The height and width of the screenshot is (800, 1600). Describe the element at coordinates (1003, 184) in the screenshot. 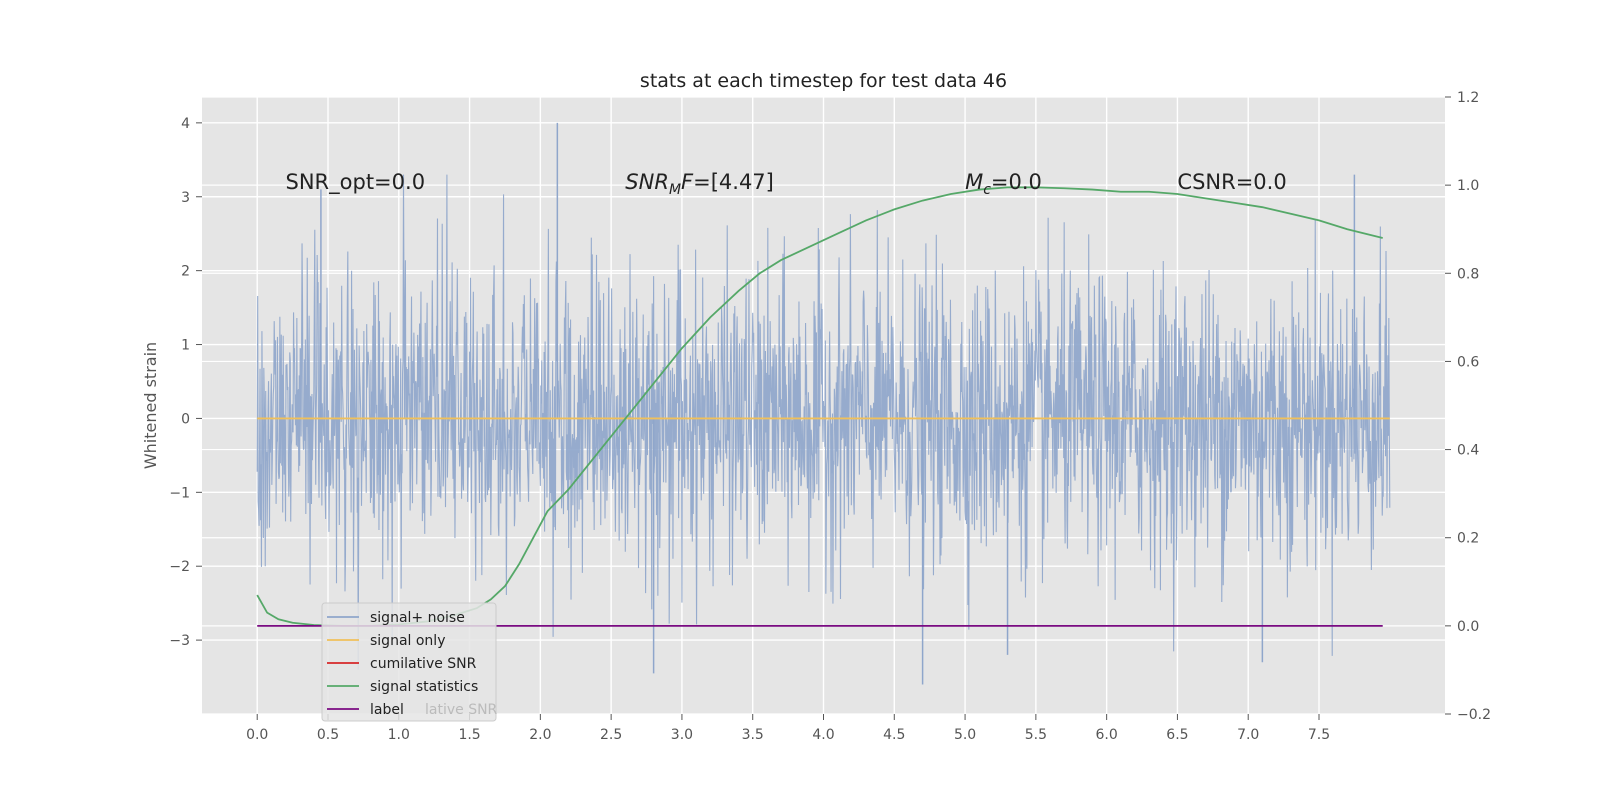

I see `annotation: Mc=0.0` at that location.